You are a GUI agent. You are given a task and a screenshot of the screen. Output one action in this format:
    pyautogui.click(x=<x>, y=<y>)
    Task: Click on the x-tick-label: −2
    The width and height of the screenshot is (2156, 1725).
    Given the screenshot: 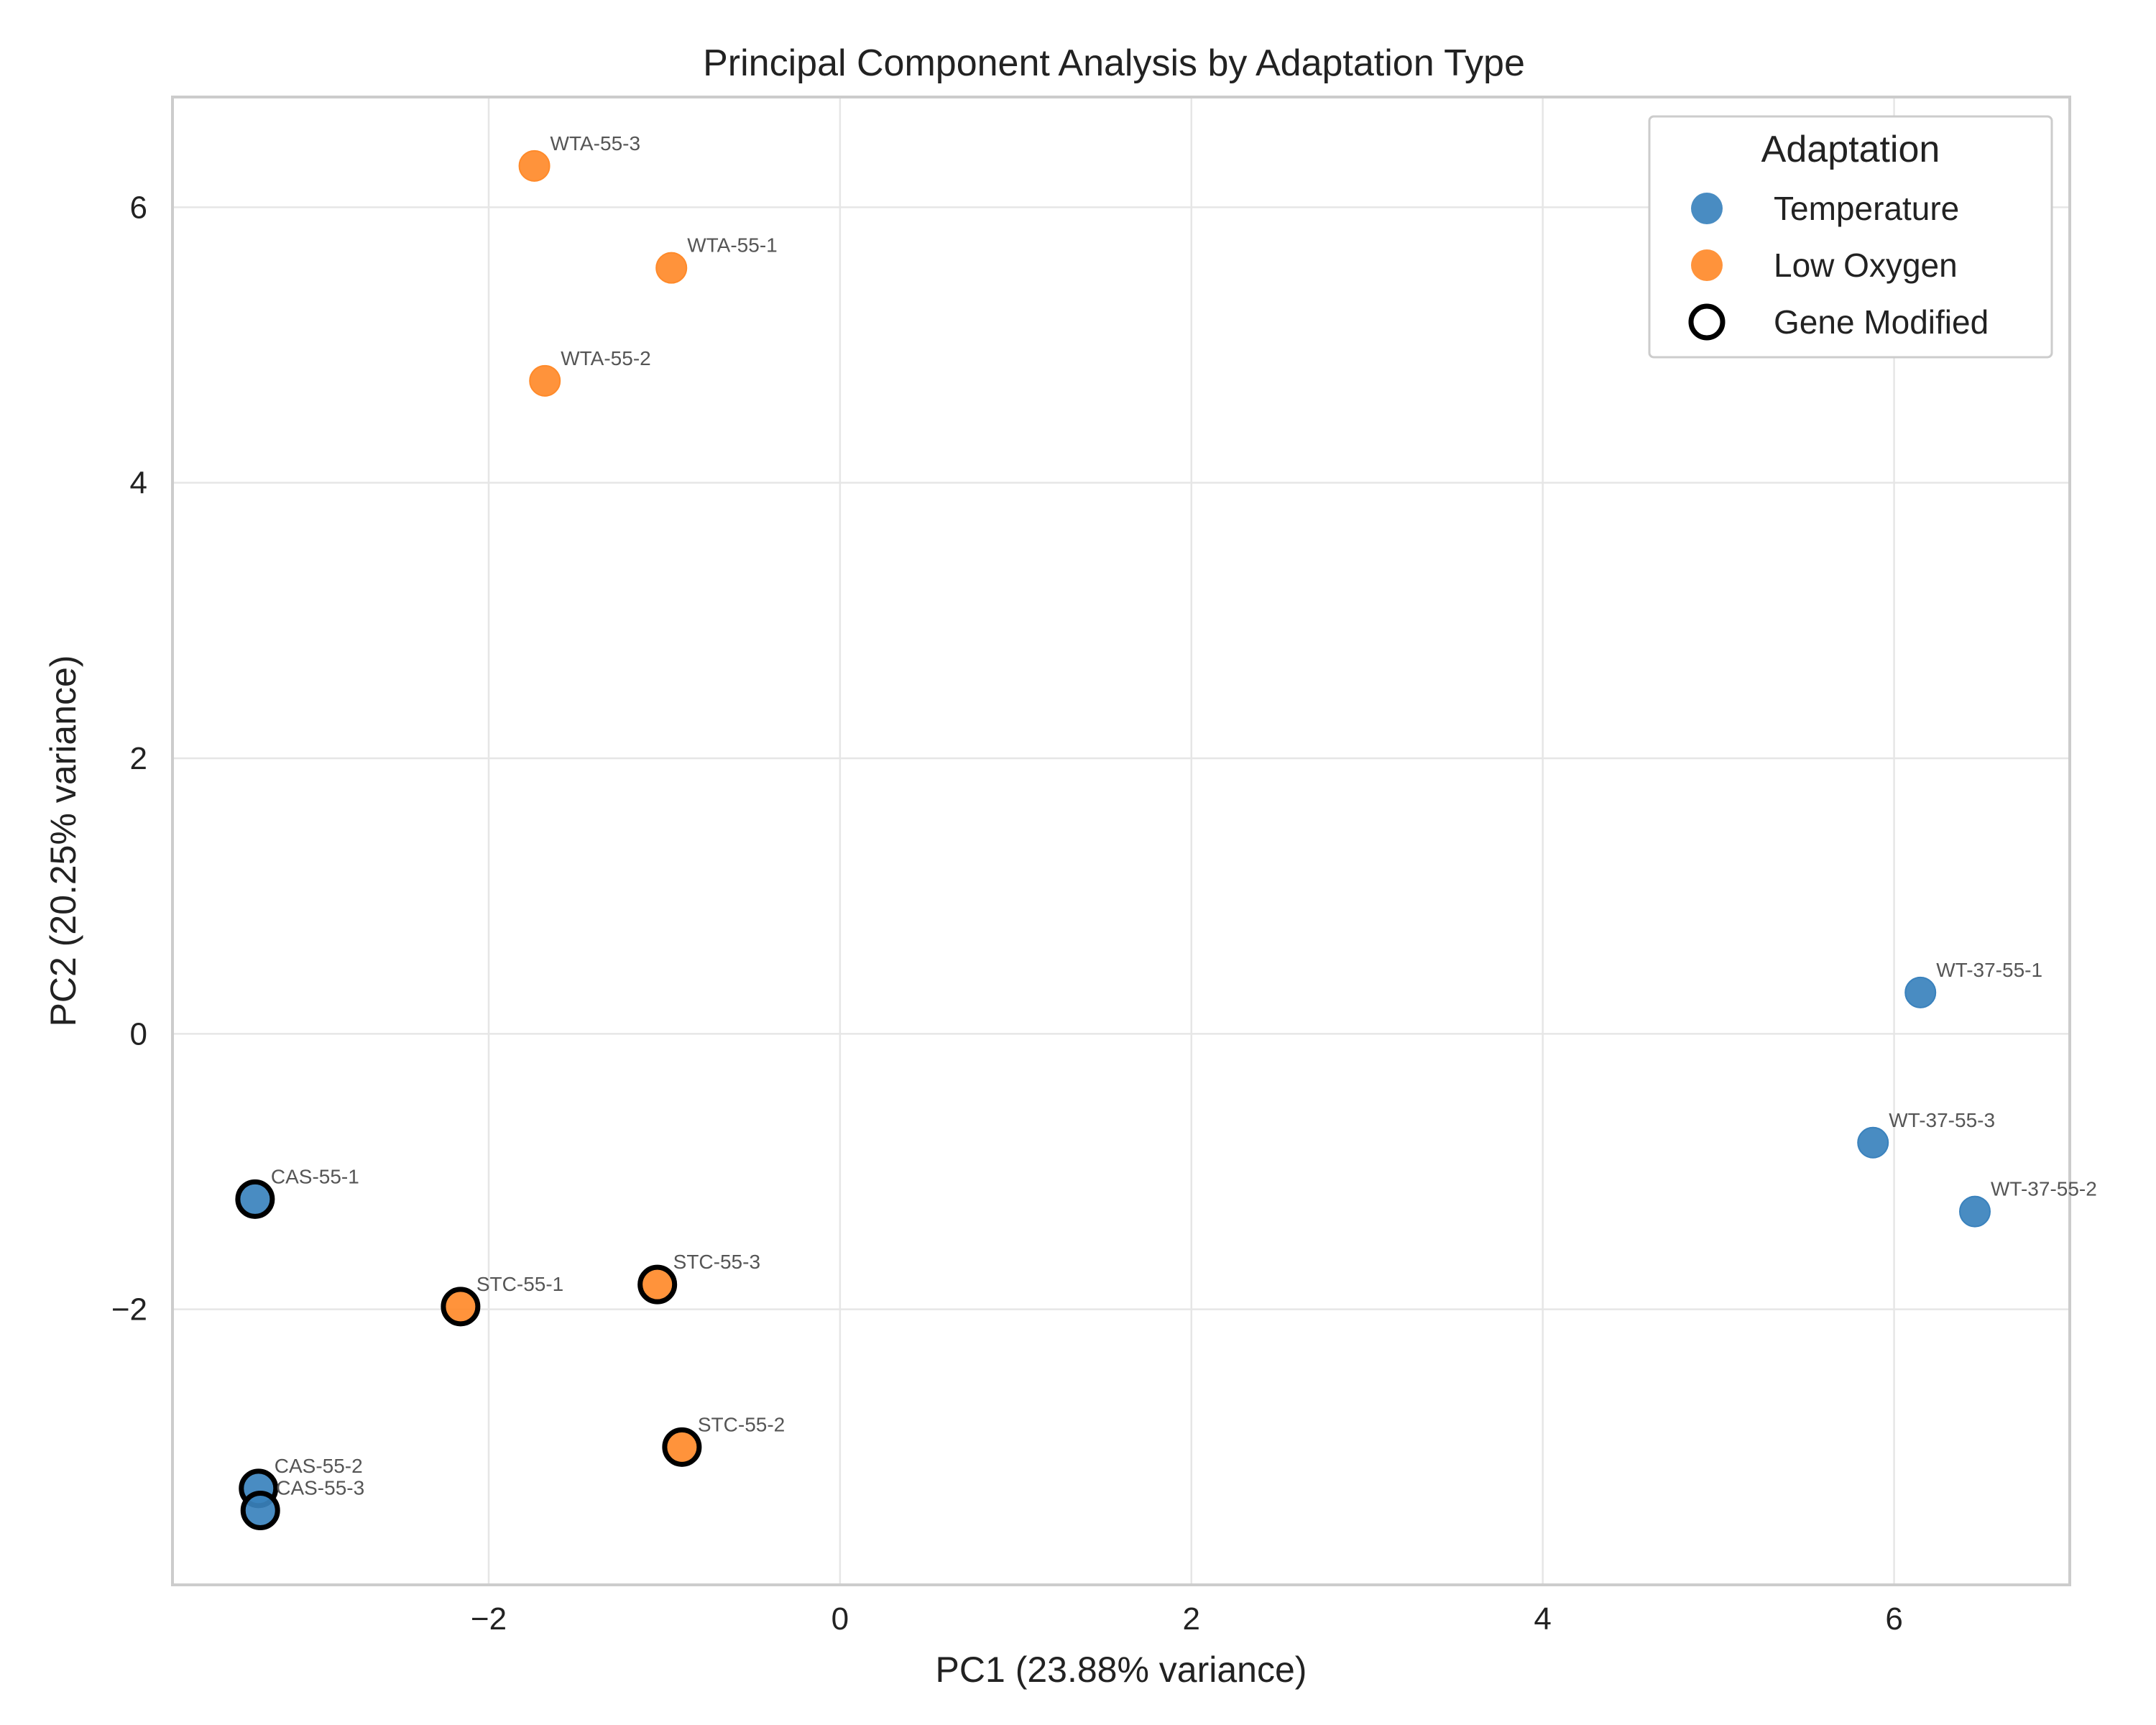 What is the action you would take?
    pyautogui.click(x=489, y=1619)
    